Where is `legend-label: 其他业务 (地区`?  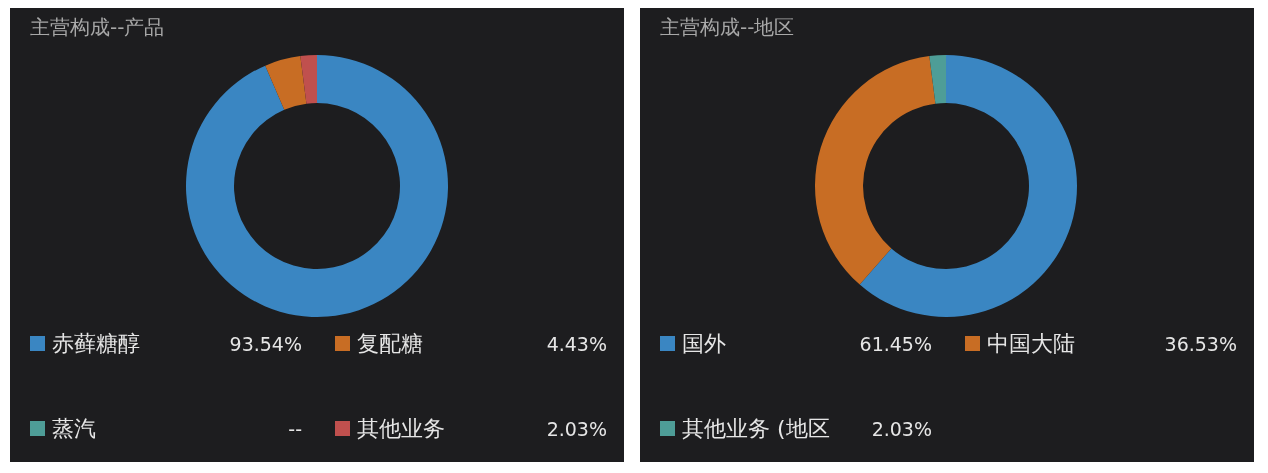
legend-label: 其他业务 (地区 is located at coordinates (756, 428).